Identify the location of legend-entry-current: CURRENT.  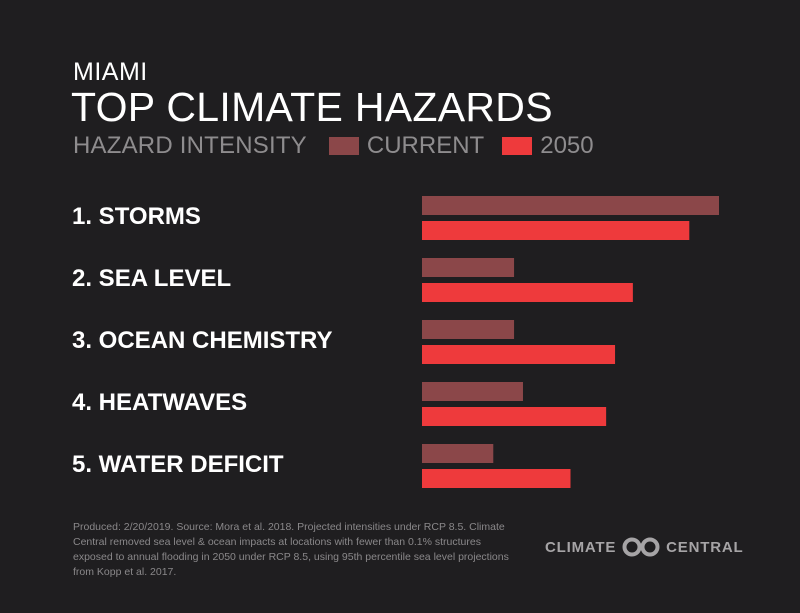
(425, 145).